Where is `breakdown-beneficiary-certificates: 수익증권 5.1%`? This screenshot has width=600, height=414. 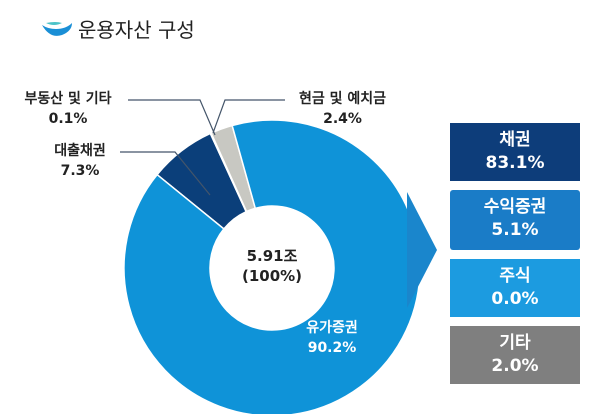 breakdown-beneficiary-certificates: 수익증권 5.1% is located at coordinates (515, 220).